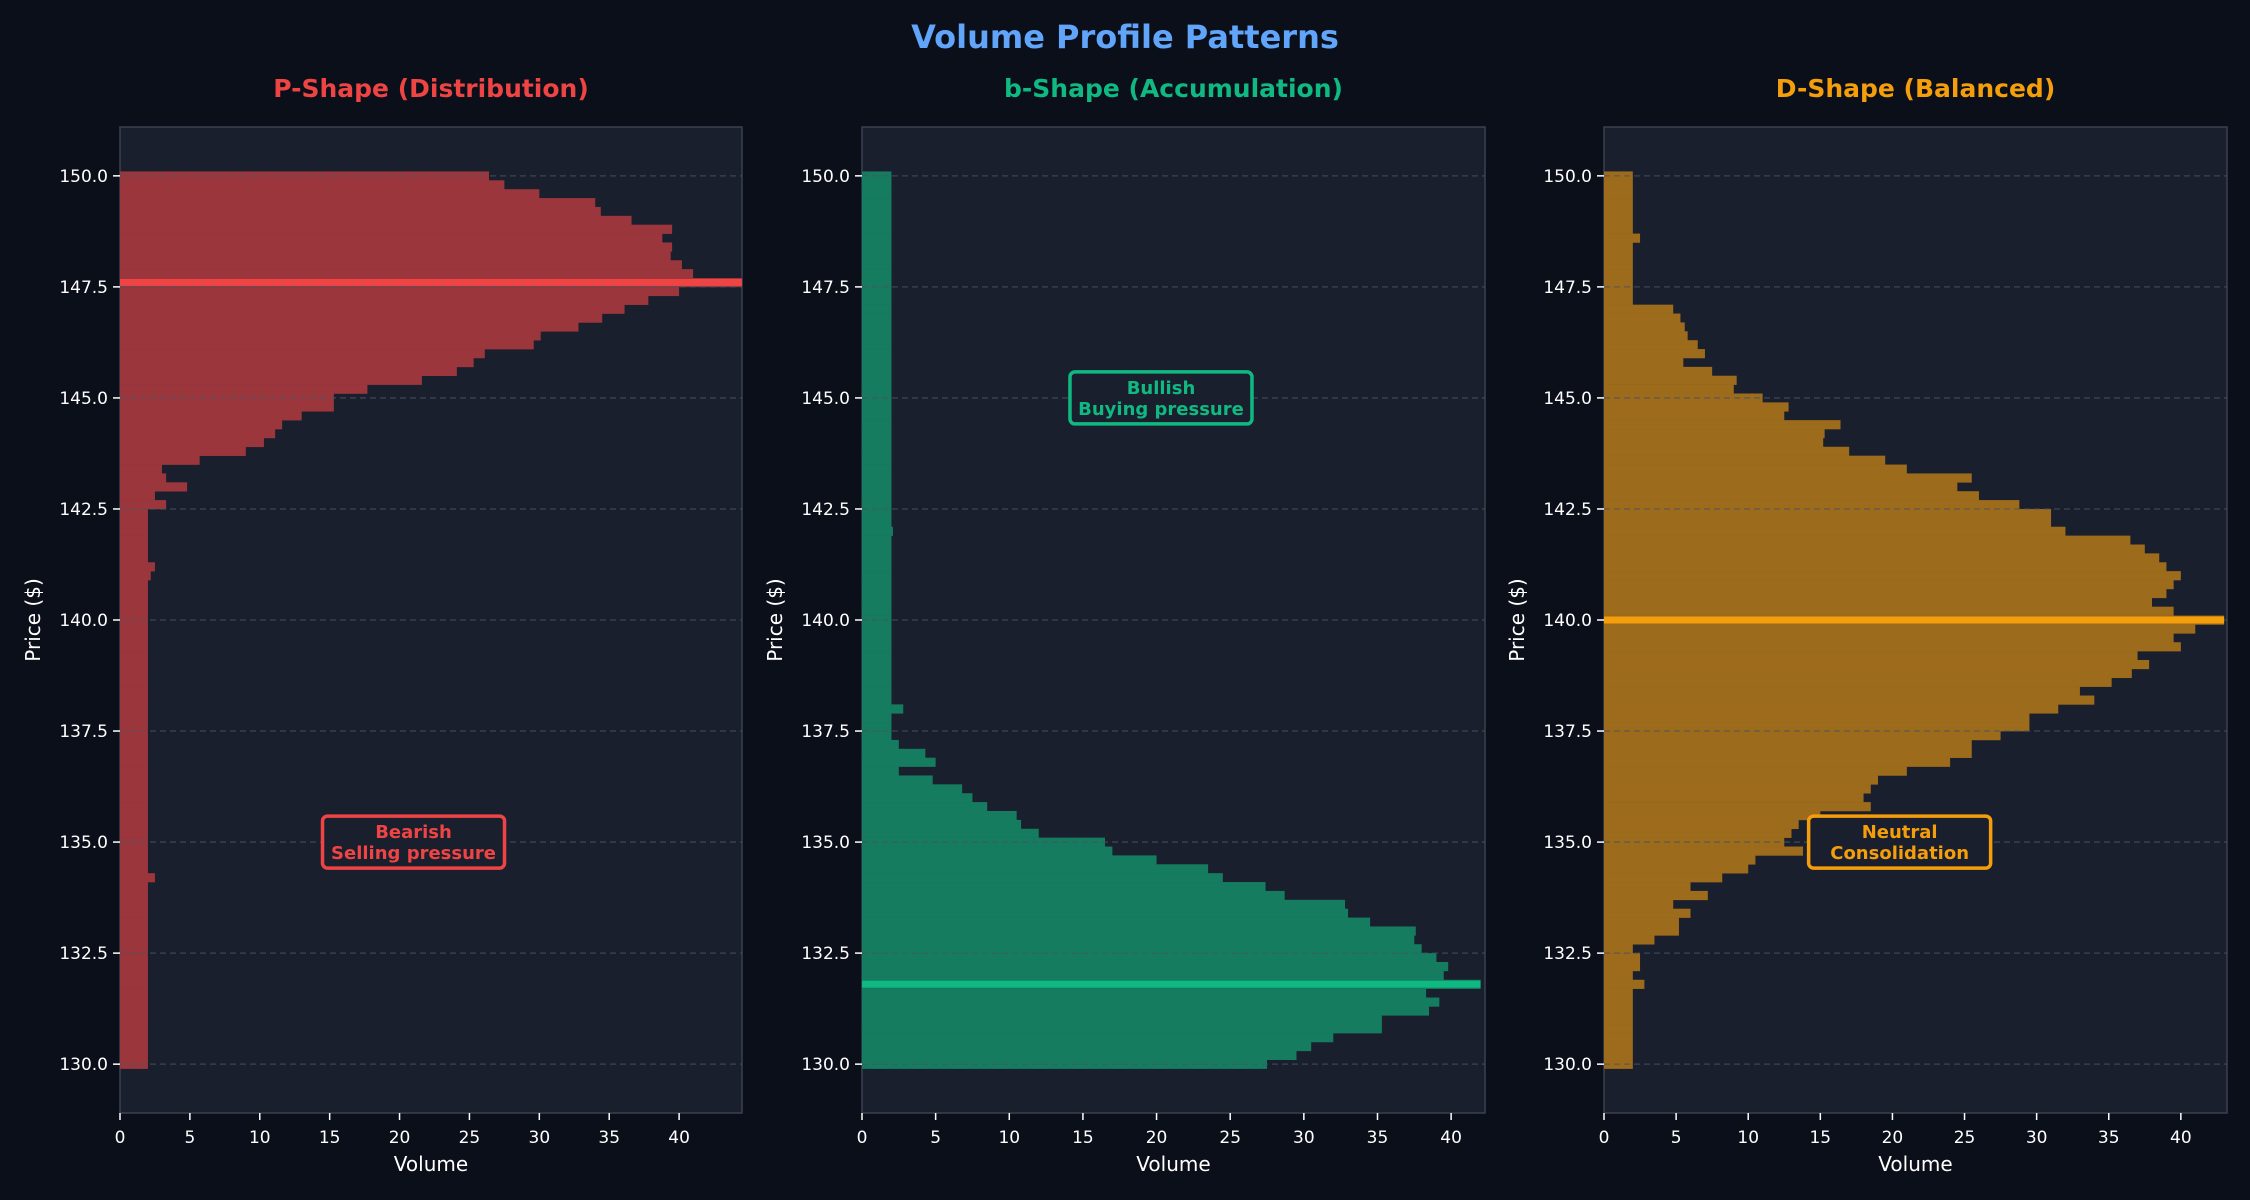 Image resolution: width=2250 pixels, height=1200 pixels. Describe the element at coordinates (825, 954) in the screenshot. I see `y-tick-label: 132.5` at that location.